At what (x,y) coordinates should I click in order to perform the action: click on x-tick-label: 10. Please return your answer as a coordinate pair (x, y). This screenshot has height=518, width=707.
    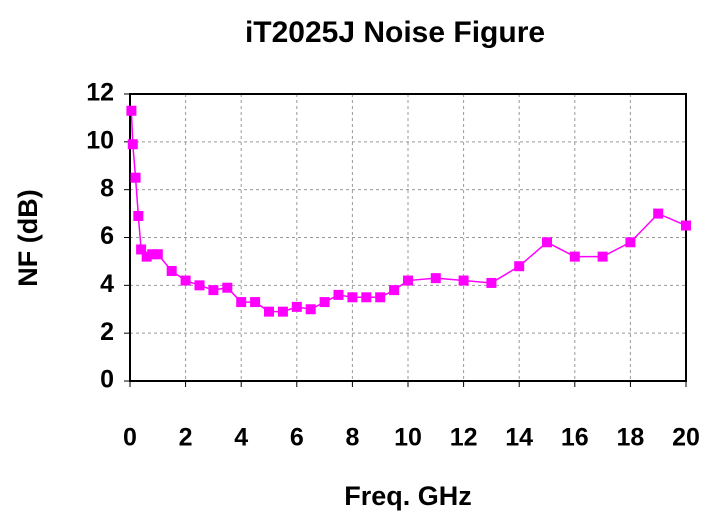
    Looking at the image, I should click on (408, 438).